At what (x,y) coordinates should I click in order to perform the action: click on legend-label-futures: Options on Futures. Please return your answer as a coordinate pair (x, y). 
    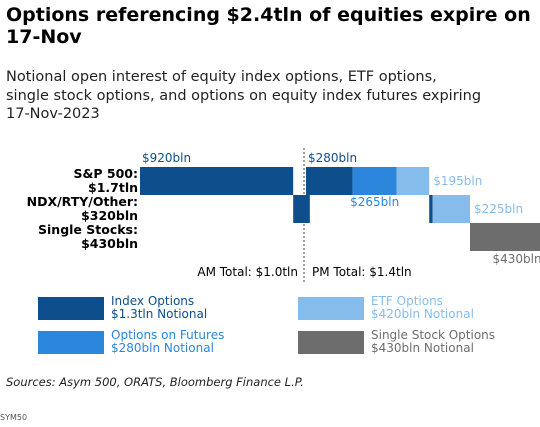
    Looking at the image, I should click on (167, 335).